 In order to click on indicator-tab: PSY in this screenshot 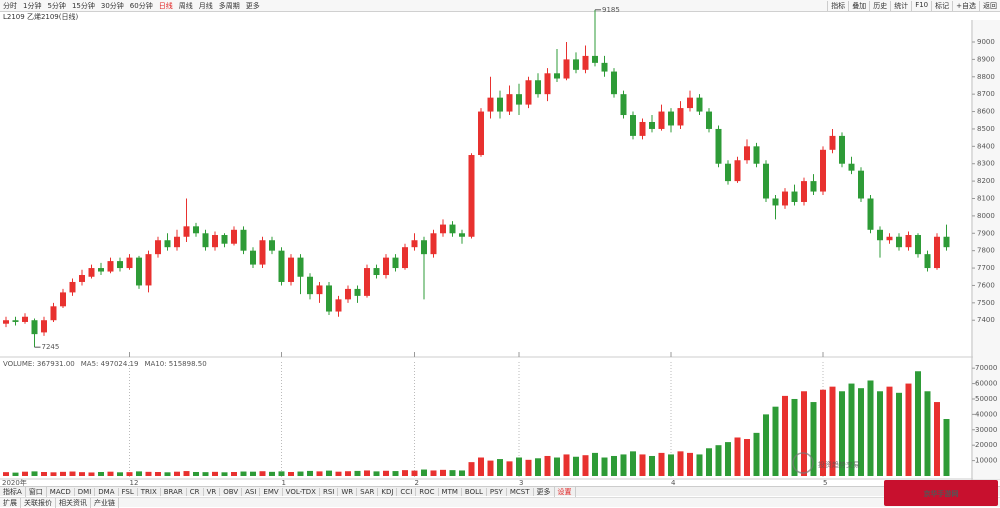, I will do `click(497, 491)`.